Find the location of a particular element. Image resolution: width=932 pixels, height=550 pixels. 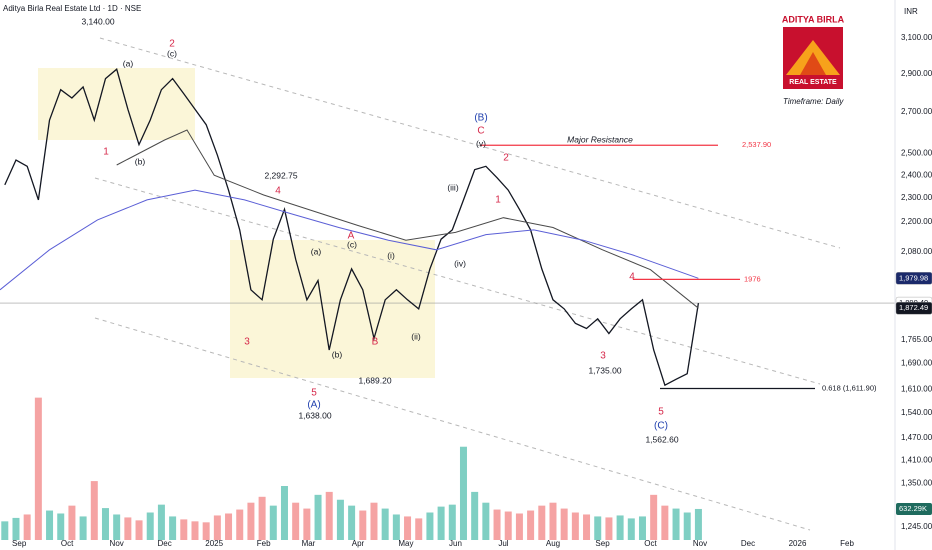

annotation: A is located at coordinates (351, 236).